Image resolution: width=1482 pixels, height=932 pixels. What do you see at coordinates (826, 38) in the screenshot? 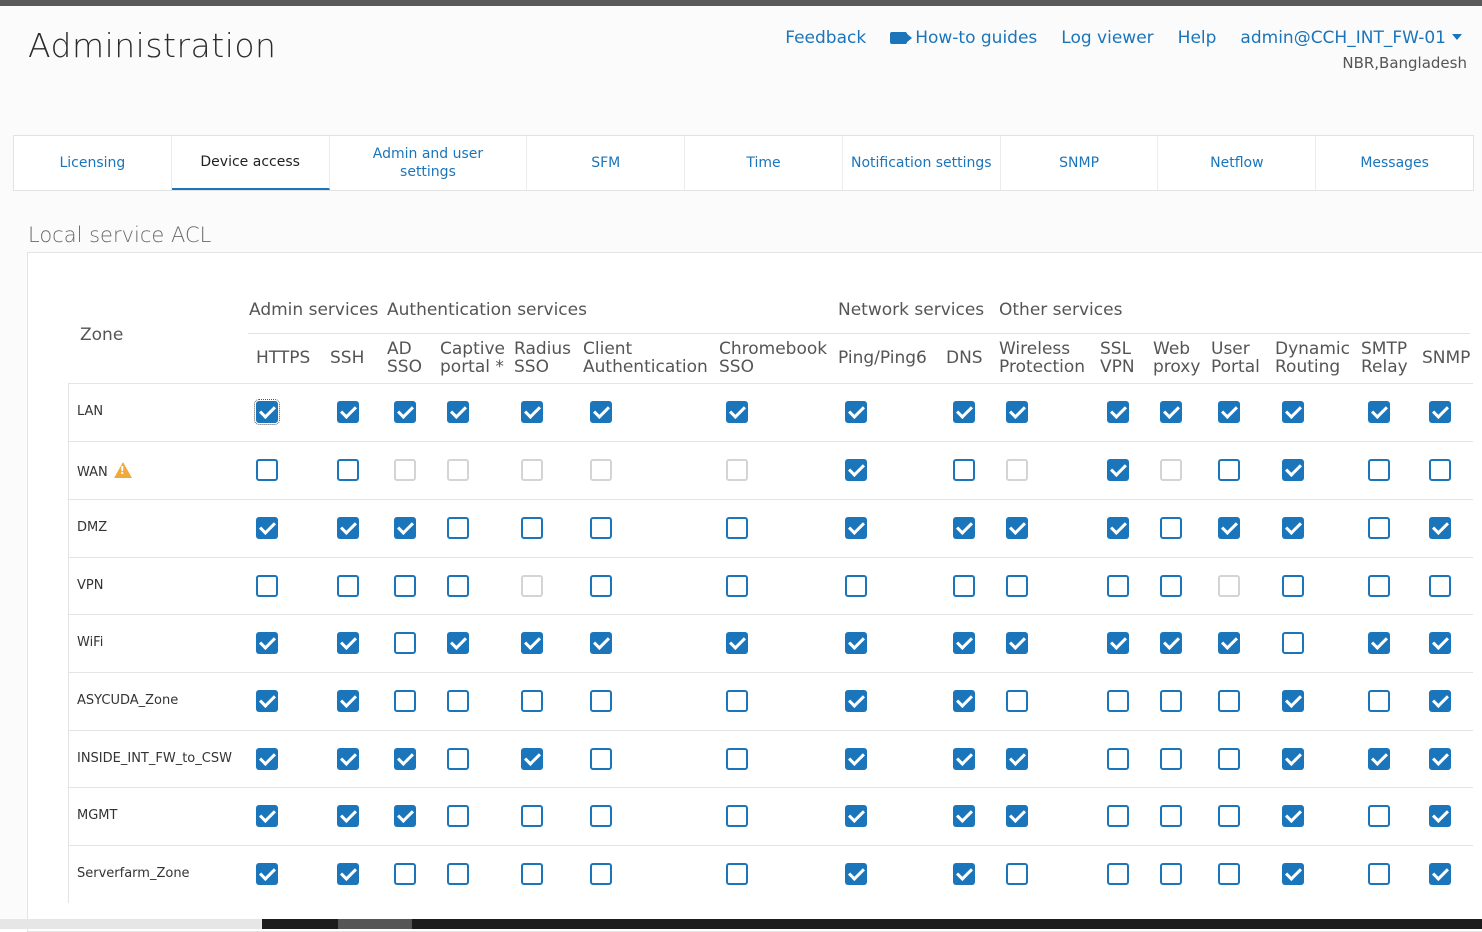
I see `feedback-link: Feedback` at bounding box center [826, 38].